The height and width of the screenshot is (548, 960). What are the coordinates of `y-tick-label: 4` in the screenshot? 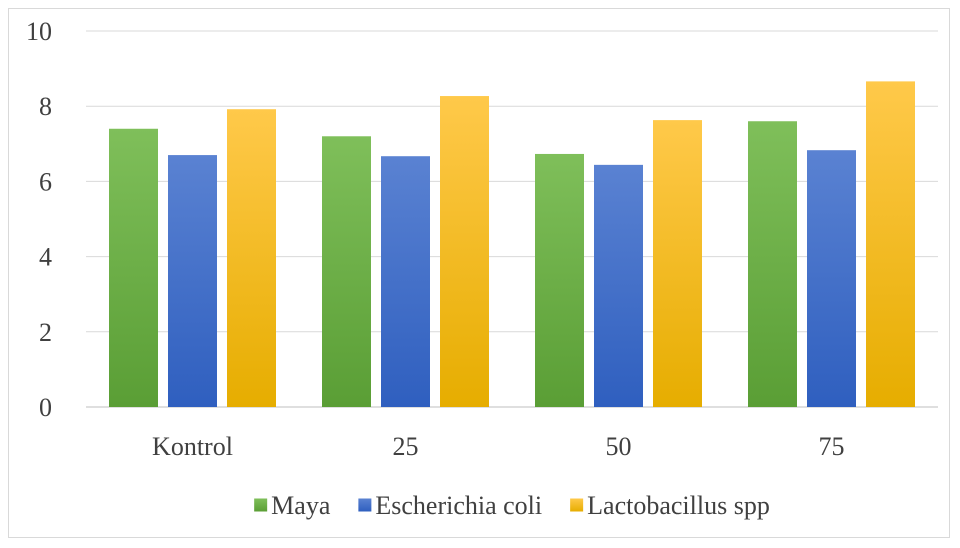 It's located at (45, 257).